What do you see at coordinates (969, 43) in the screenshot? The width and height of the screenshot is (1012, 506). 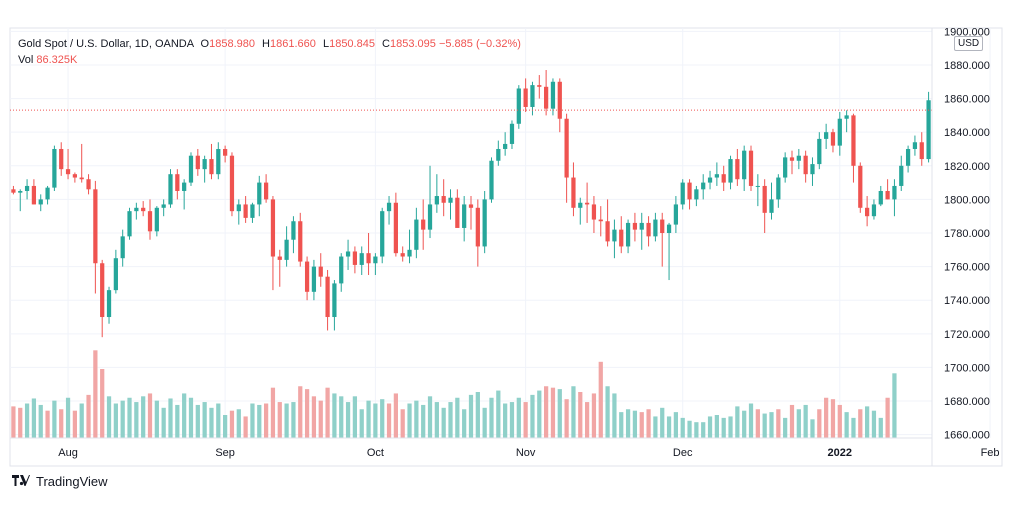 I see `currency-badge: USD` at bounding box center [969, 43].